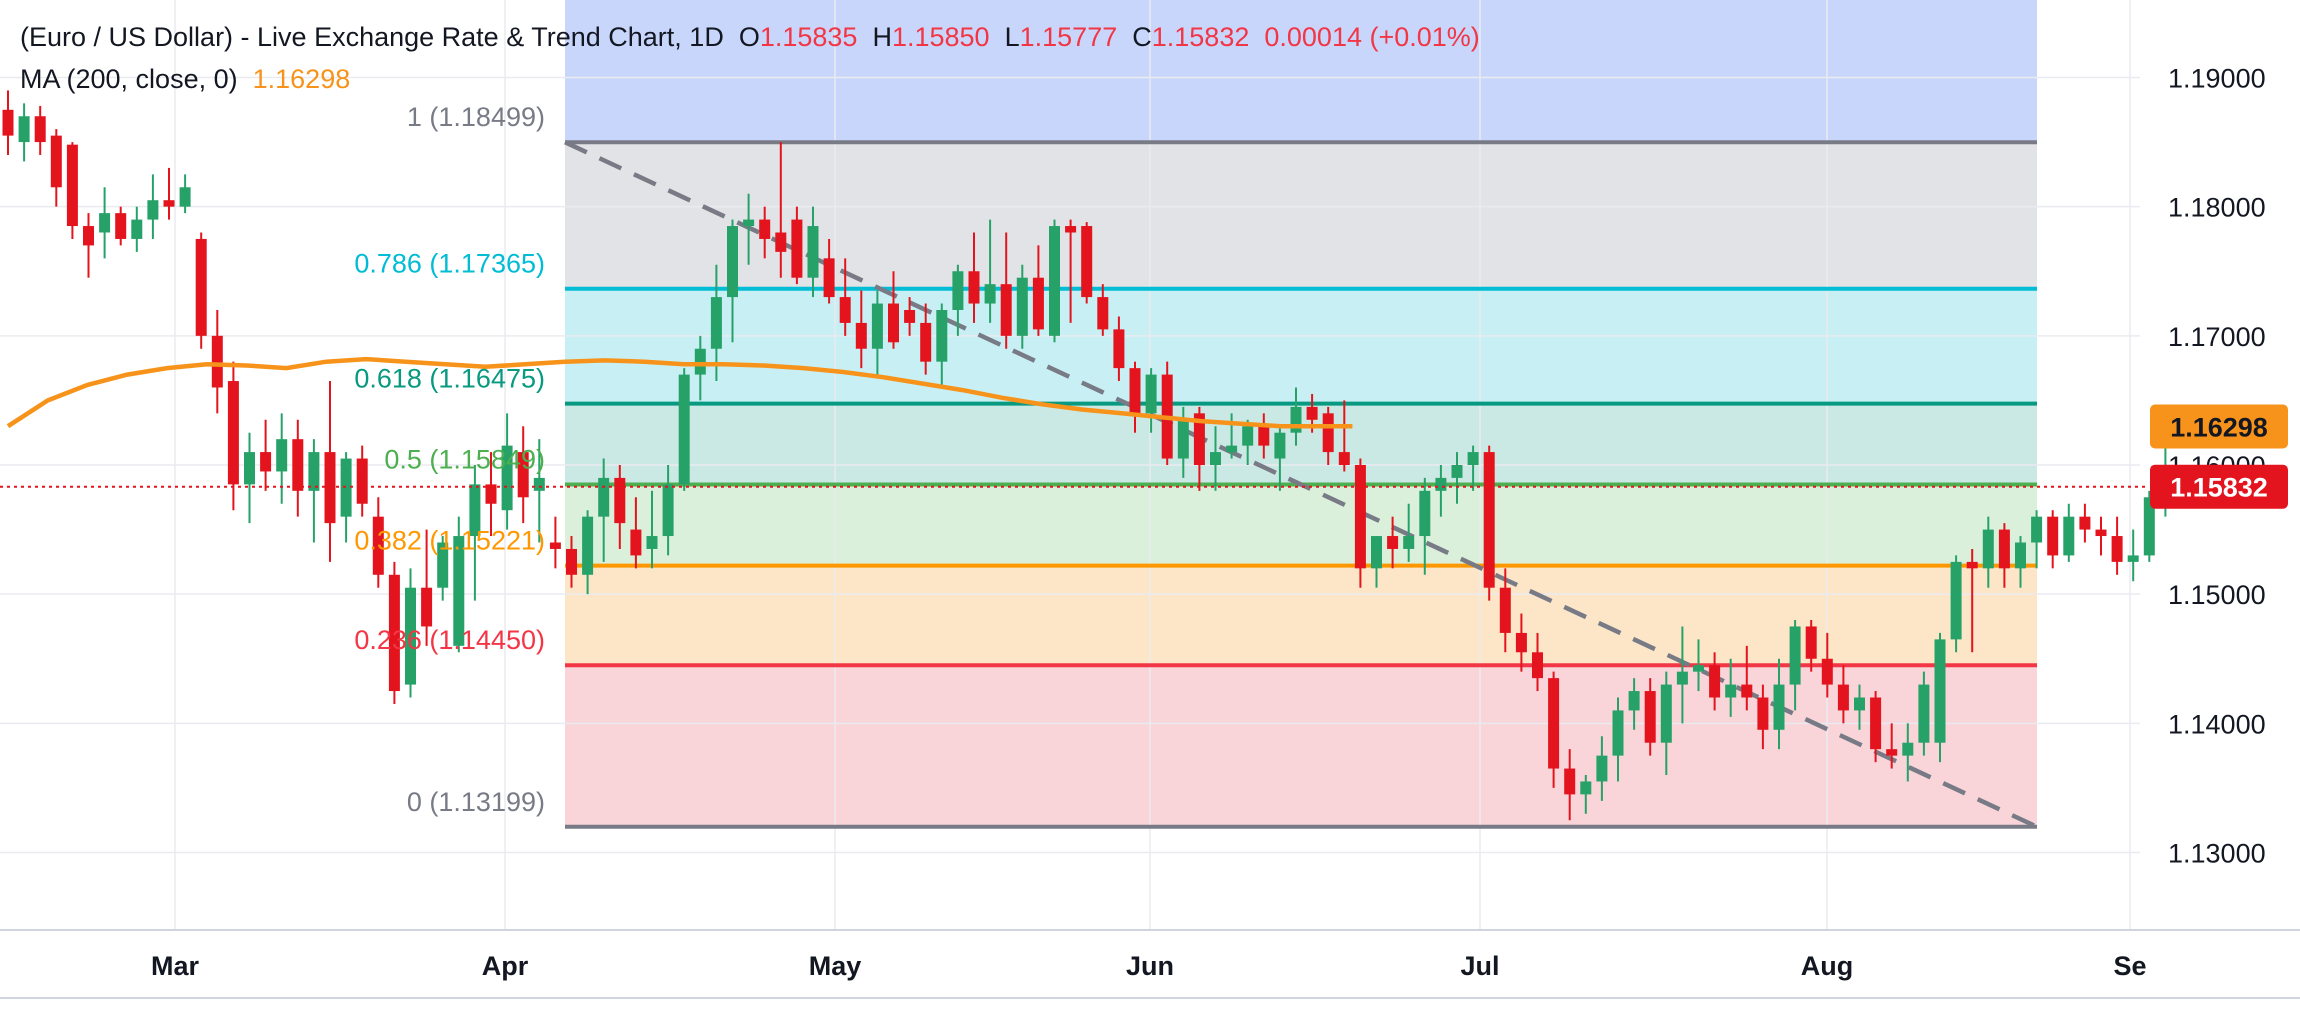 Image resolution: width=2300 pixels, height=1031 pixels. Describe the element at coordinates (2129, 966) in the screenshot. I see `month-tick-label: Se` at that location.